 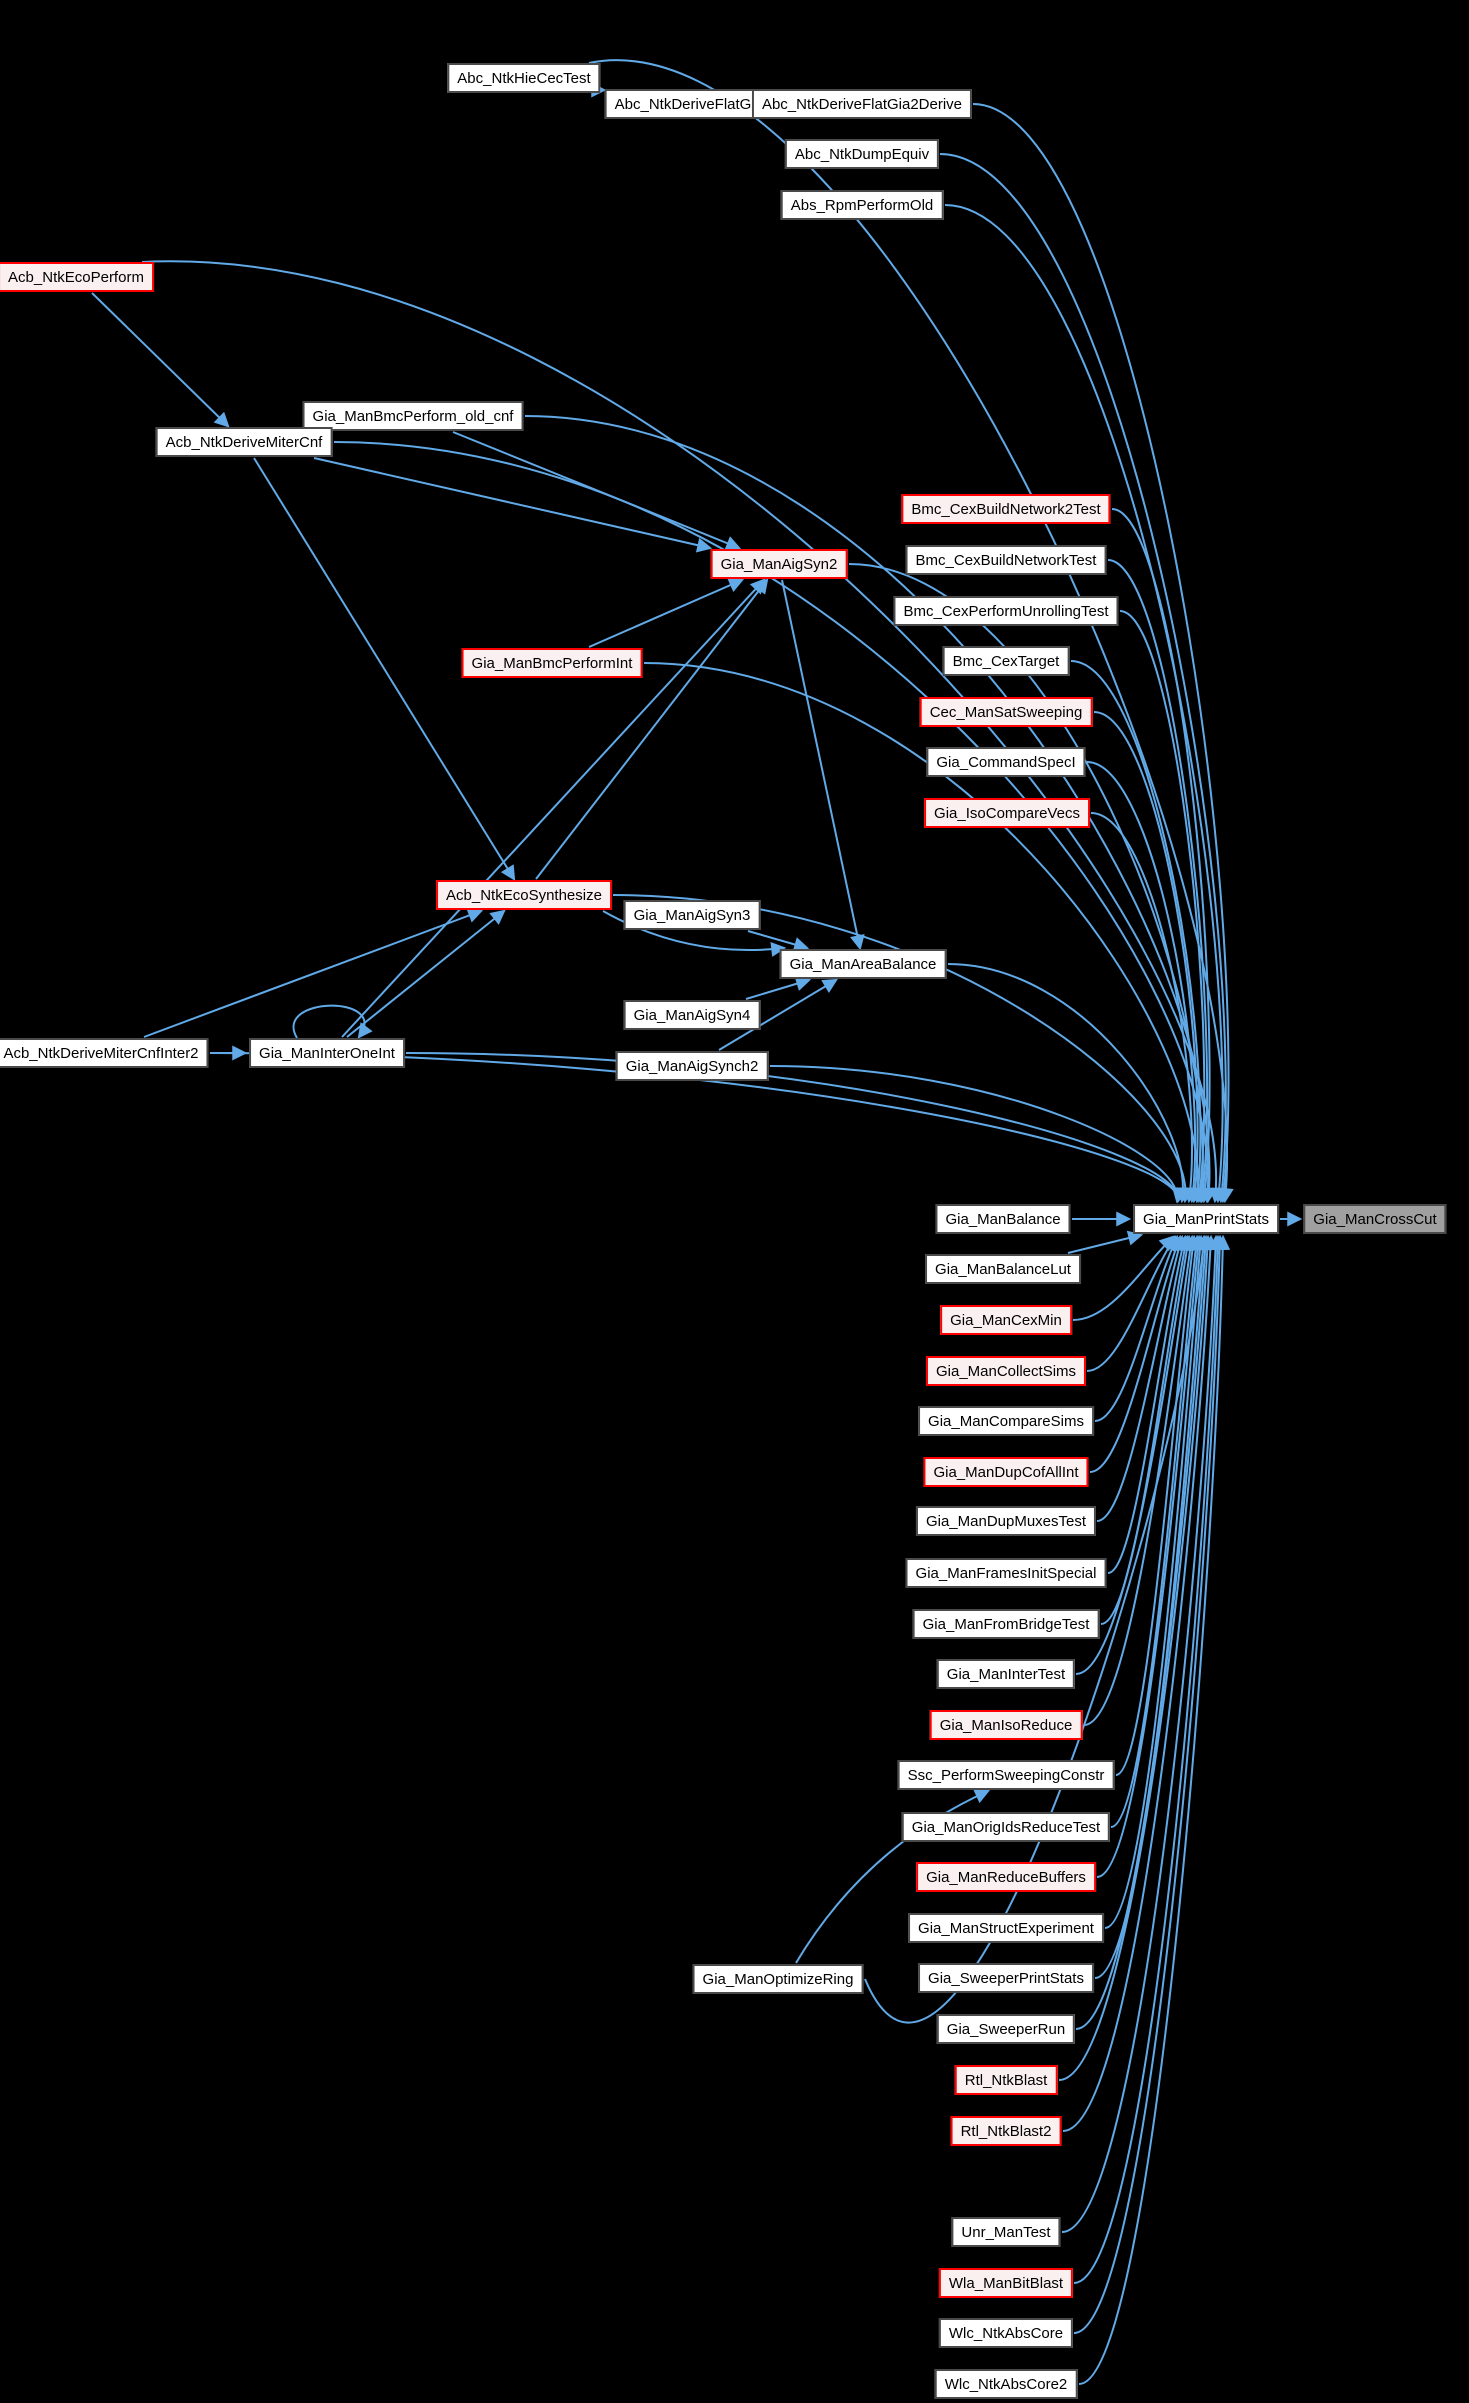 I want to click on edge-Gia_ManBmcPerformInt--Gia_ManAigSyn2, so click(x=666, y=613).